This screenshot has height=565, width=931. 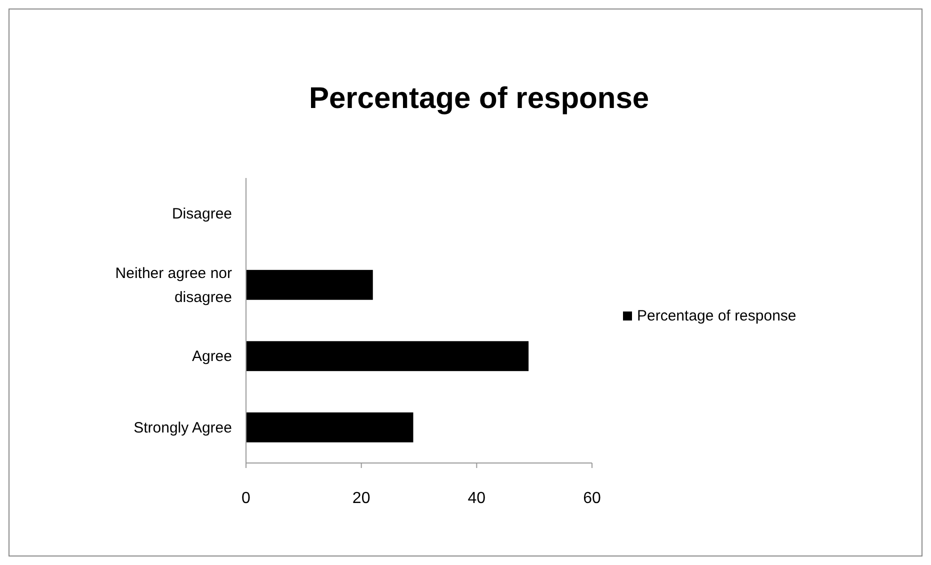 What do you see at coordinates (477, 498) in the screenshot?
I see `x-tick-label: 40` at bounding box center [477, 498].